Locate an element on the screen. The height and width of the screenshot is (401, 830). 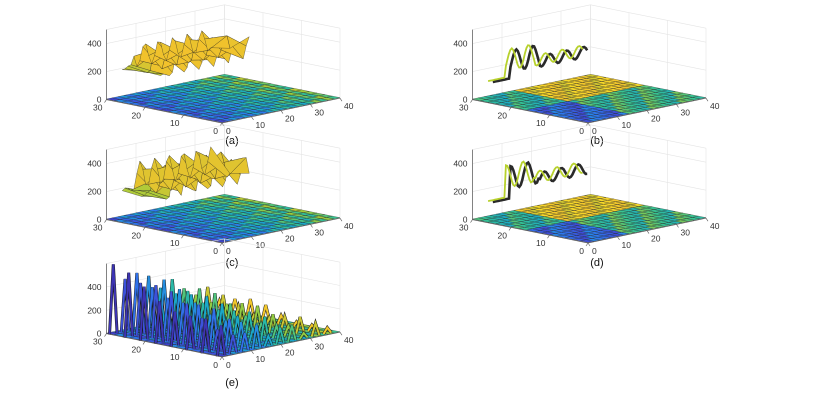
curve-shadow is located at coordinates (540, 182).